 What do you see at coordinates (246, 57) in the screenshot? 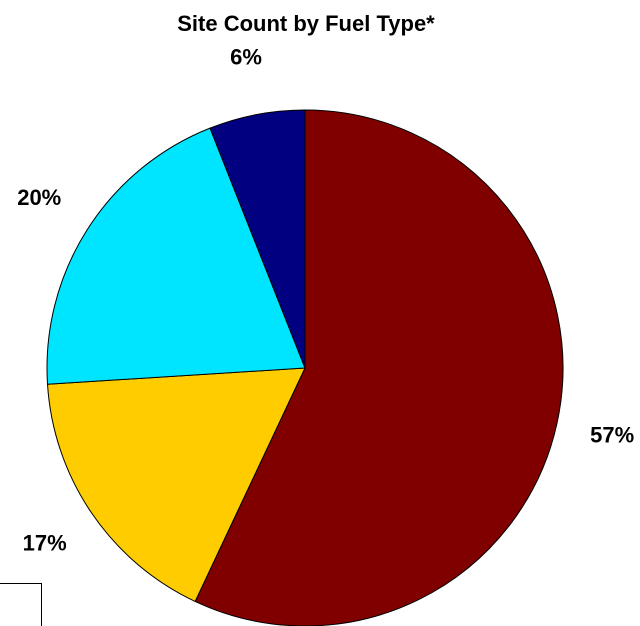
I see `slice-label: 6%` at bounding box center [246, 57].